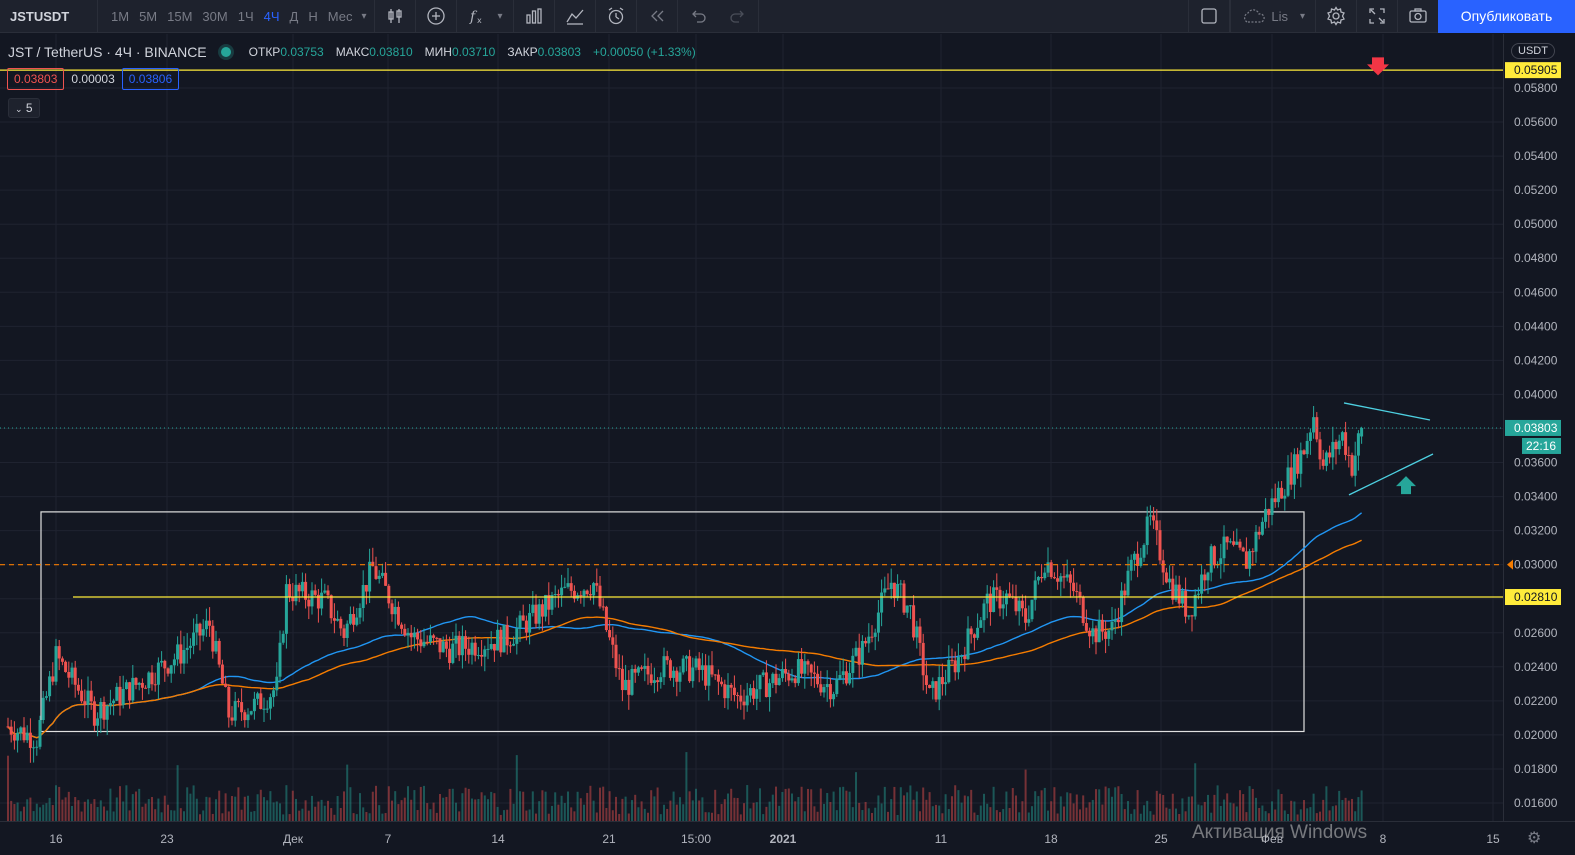 This screenshot has height=855, width=1575. What do you see at coordinates (1506, 16) in the screenshot?
I see `publish-button: Опубликовать` at bounding box center [1506, 16].